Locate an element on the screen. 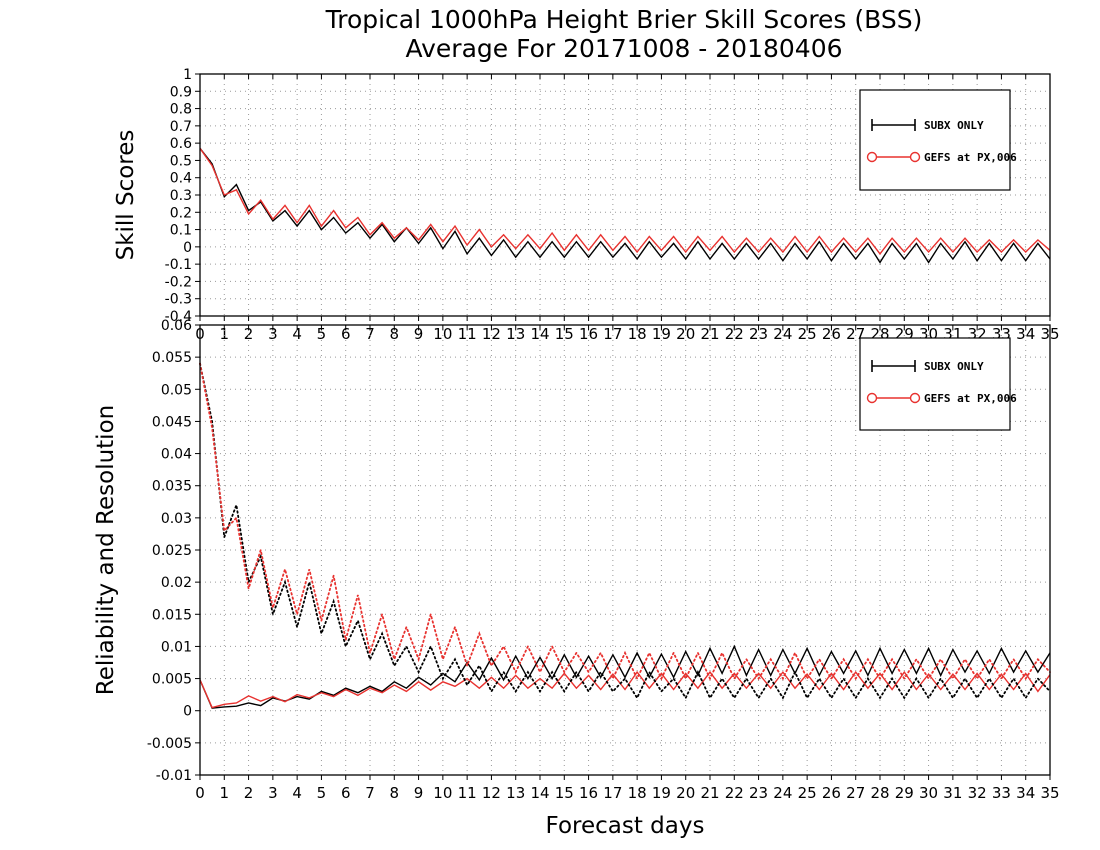  skill-x-tick-label: 26 is located at coordinates (831, 334).